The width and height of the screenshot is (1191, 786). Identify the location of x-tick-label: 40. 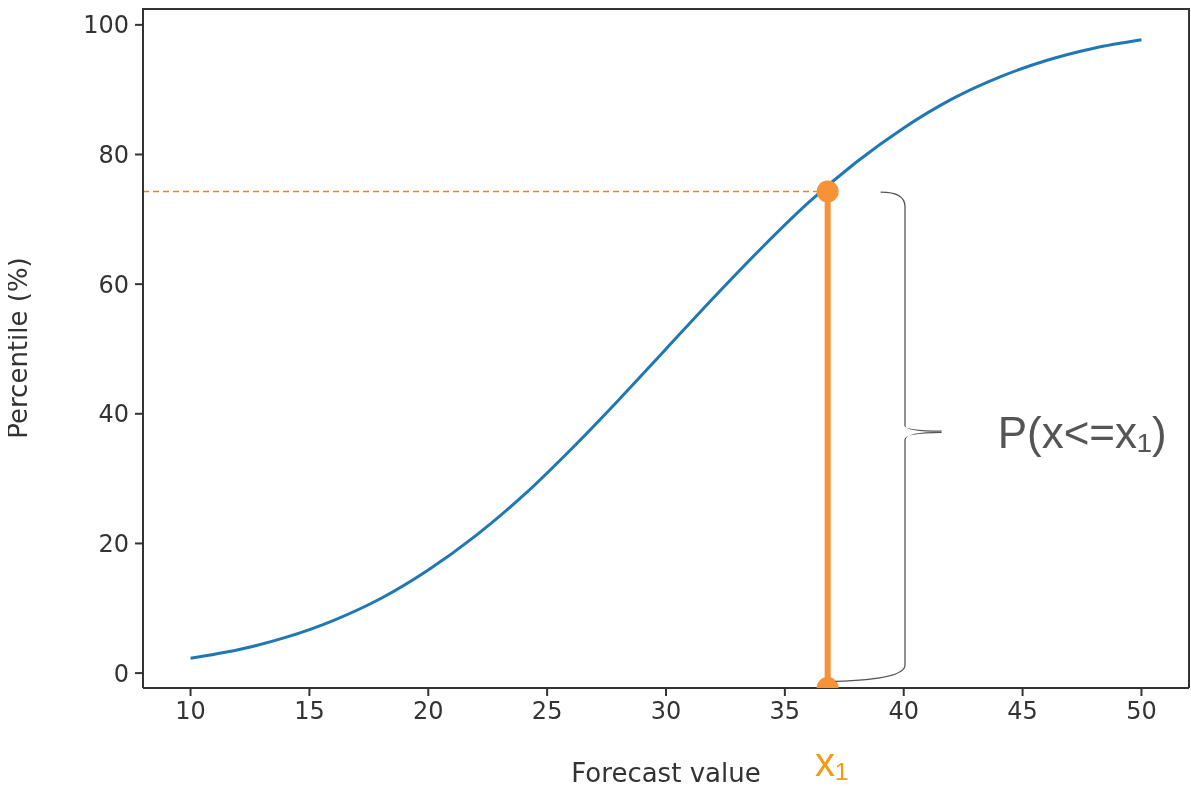
(903, 711).